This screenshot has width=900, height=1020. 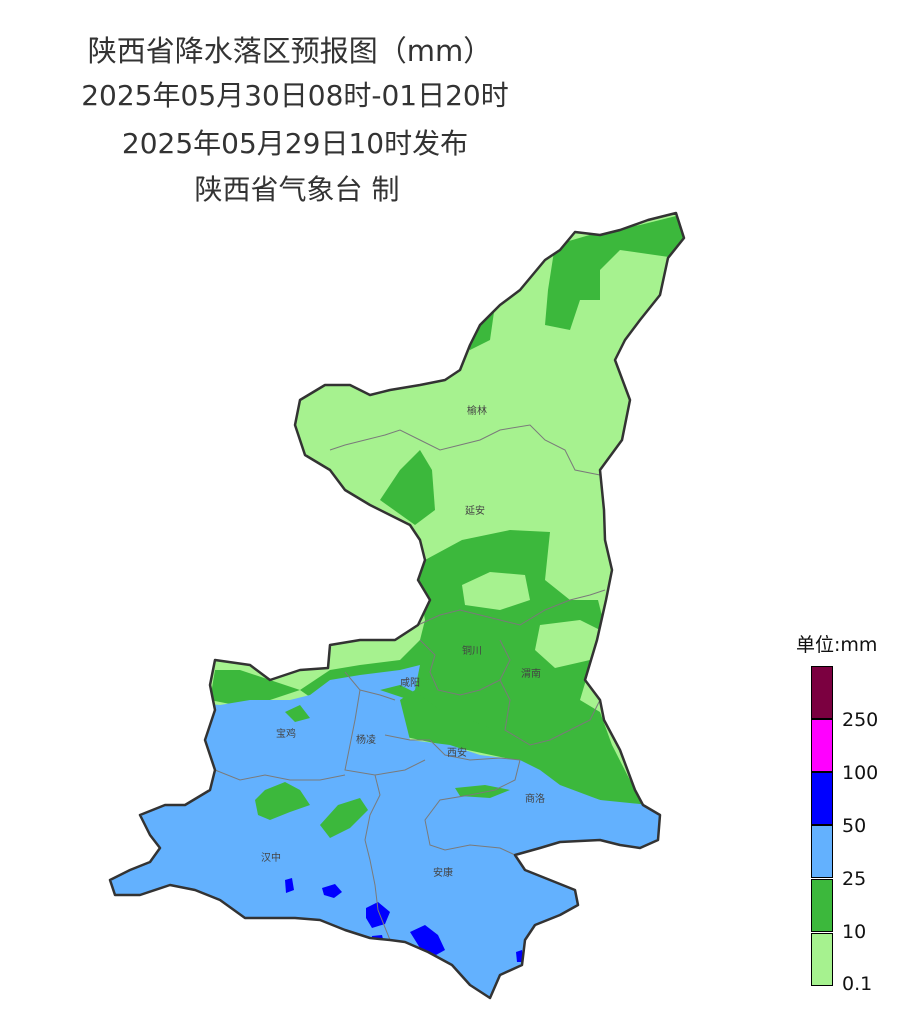 I want to click on city-label-xian: 西安, so click(x=457, y=752).